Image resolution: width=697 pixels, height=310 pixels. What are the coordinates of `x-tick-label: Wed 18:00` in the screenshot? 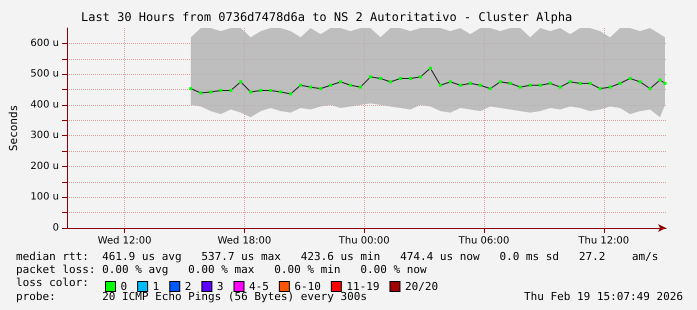 It's located at (244, 241).